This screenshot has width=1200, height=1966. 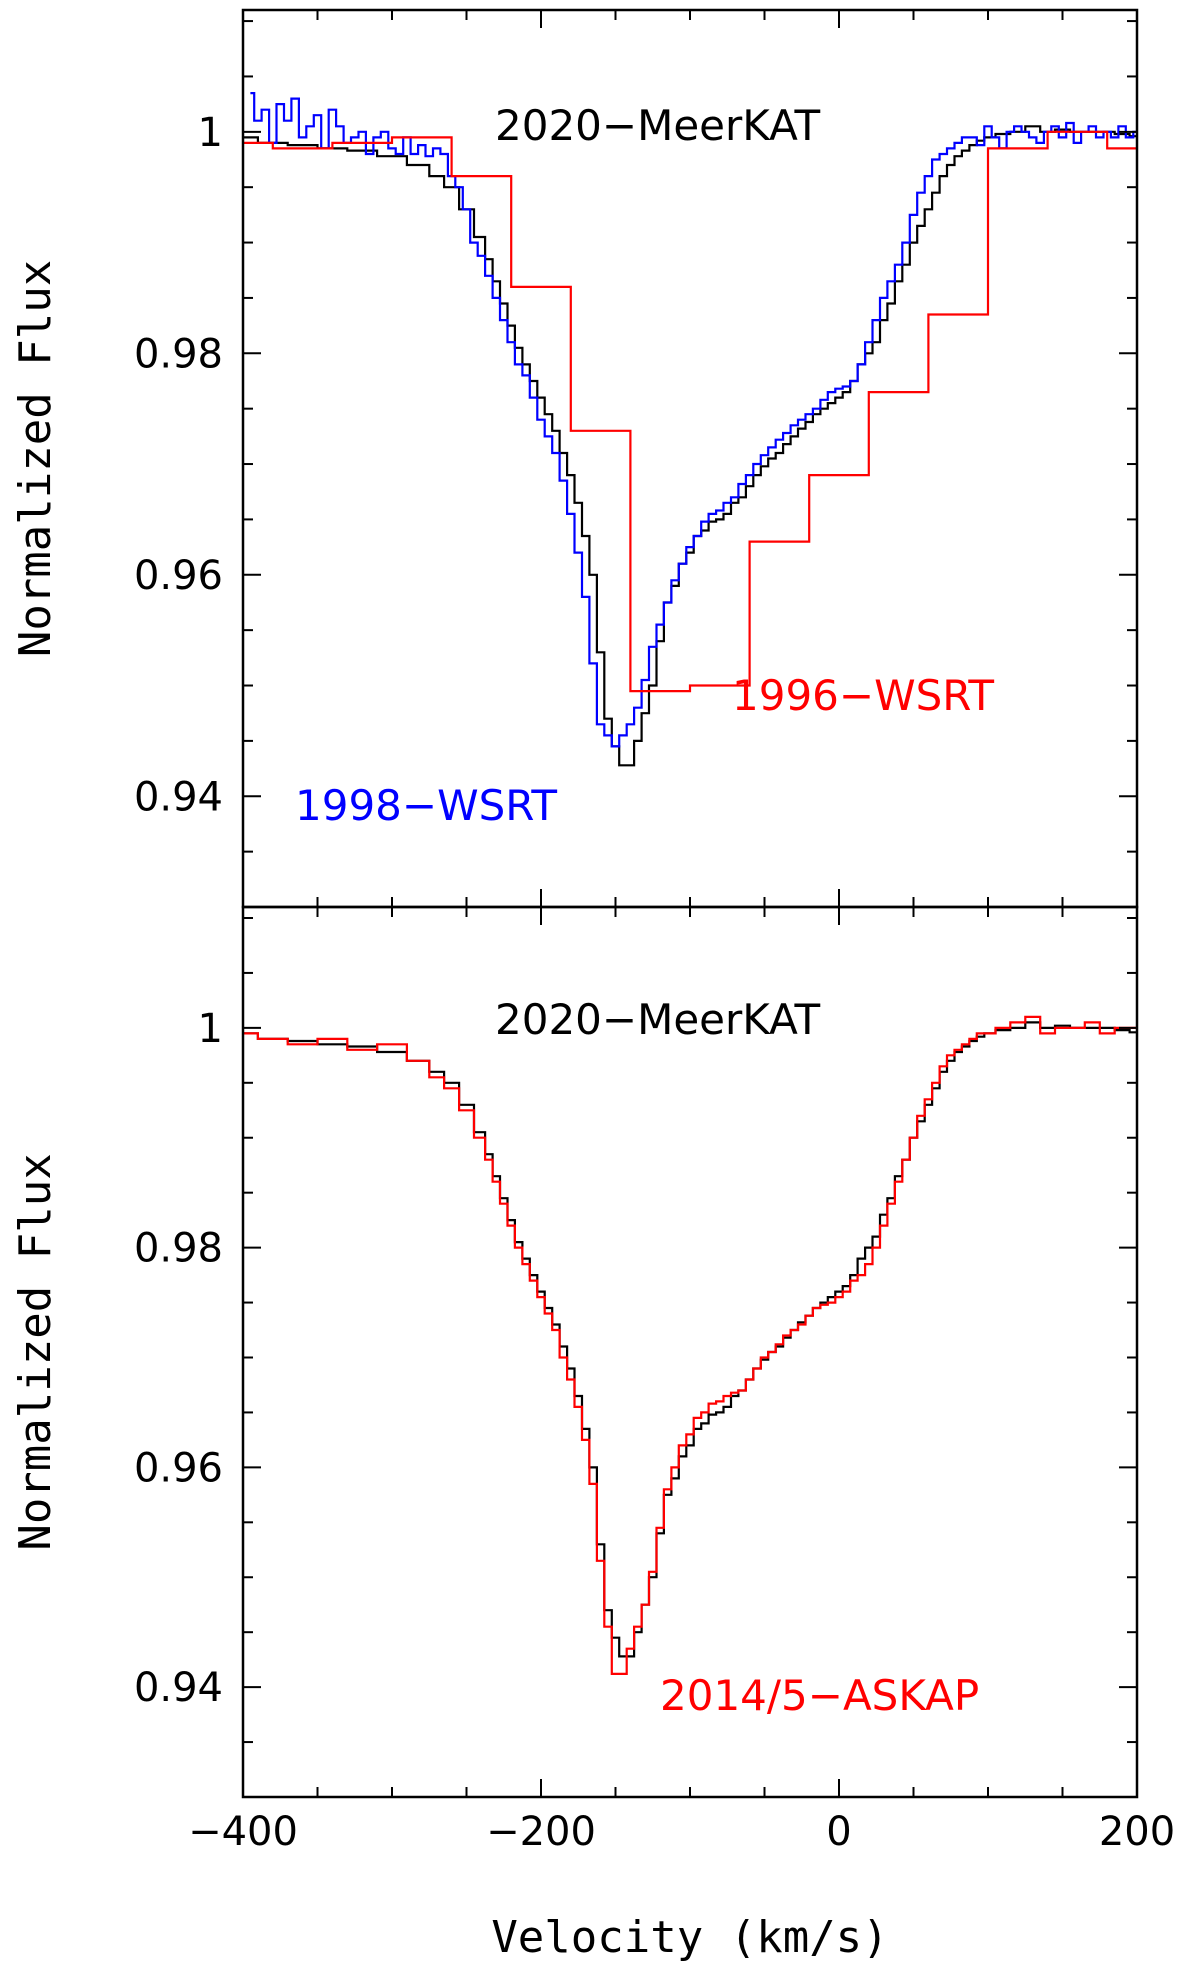 What do you see at coordinates (658, 125) in the screenshot?
I see `top-panel-label-meerkat: 2020−MeerKAT` at bounding box center [658, 125].